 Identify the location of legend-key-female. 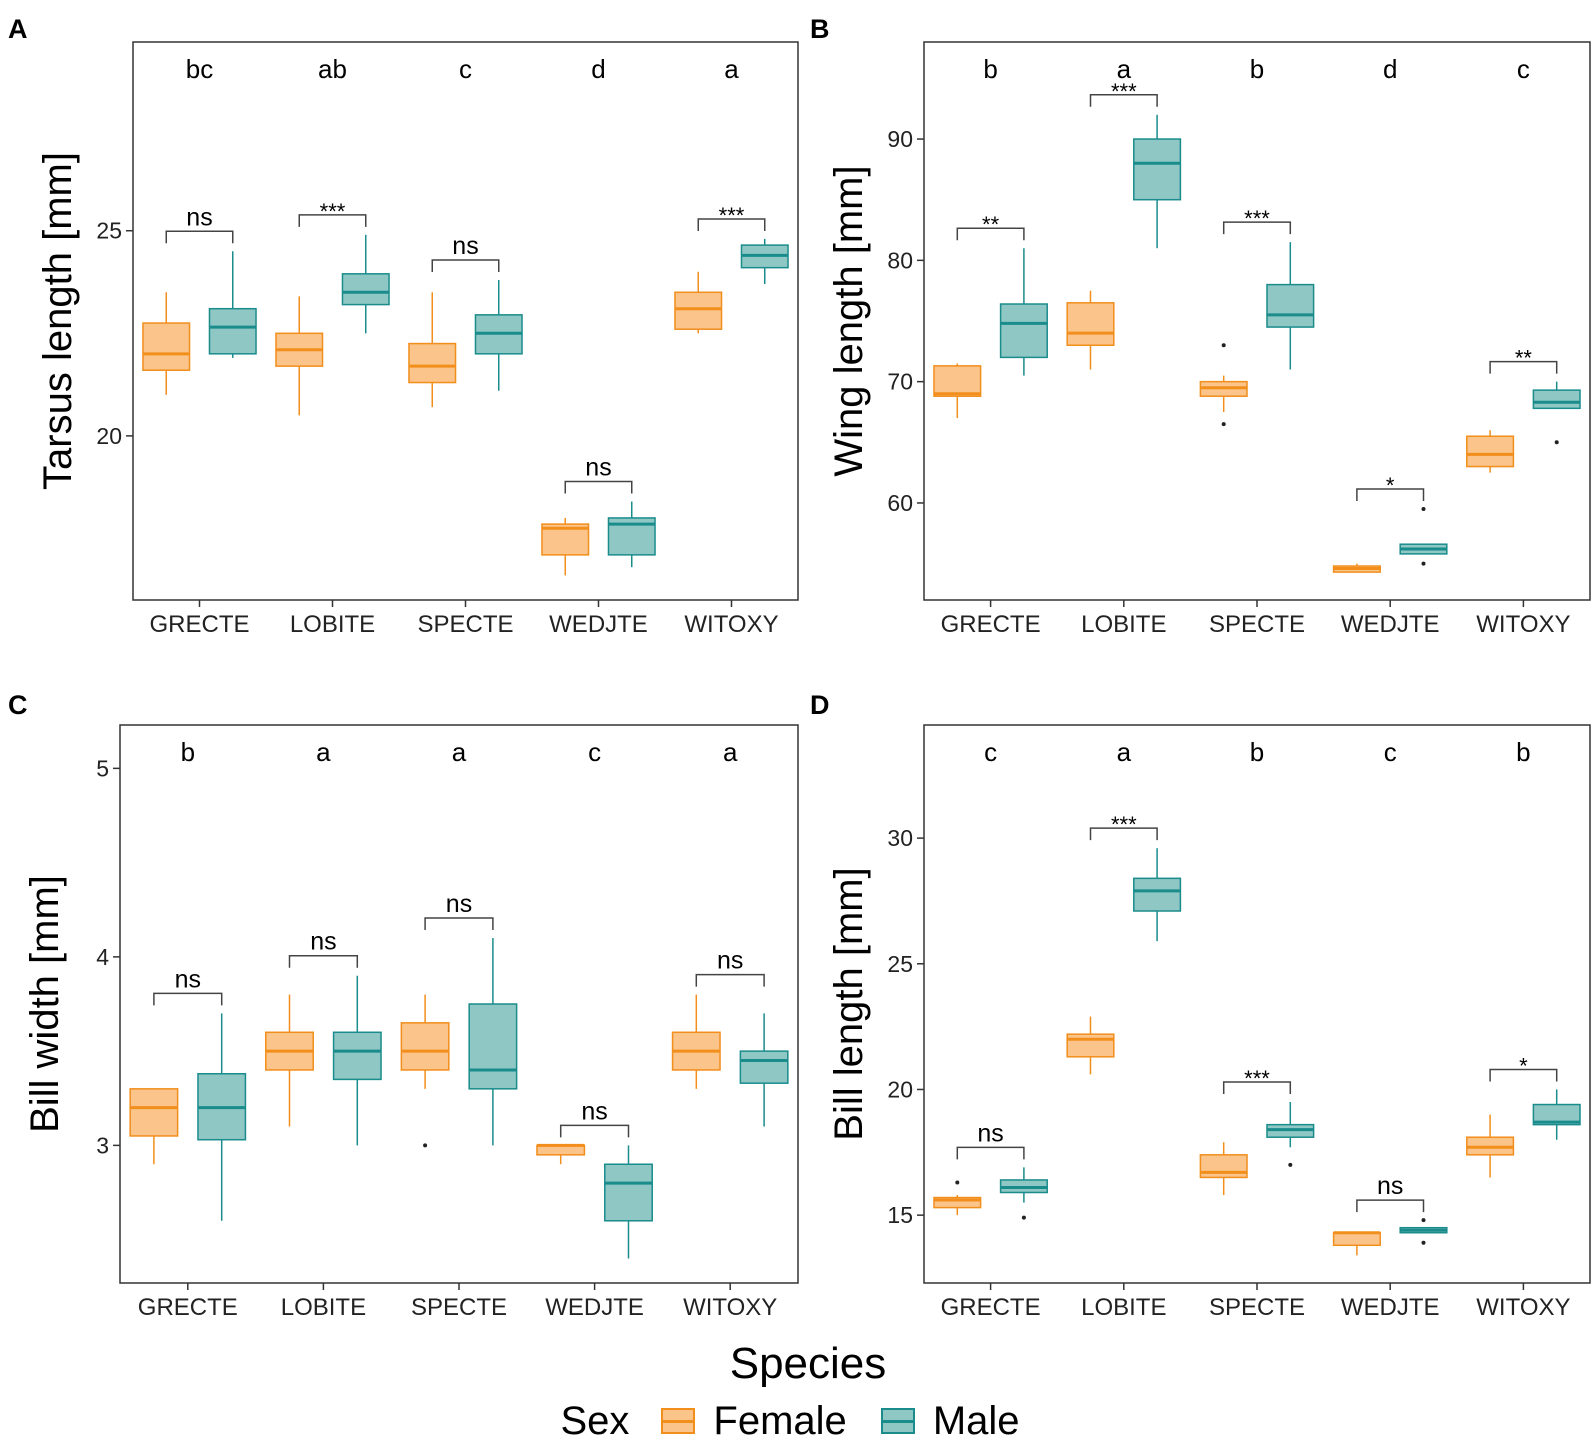
(678, 1421).